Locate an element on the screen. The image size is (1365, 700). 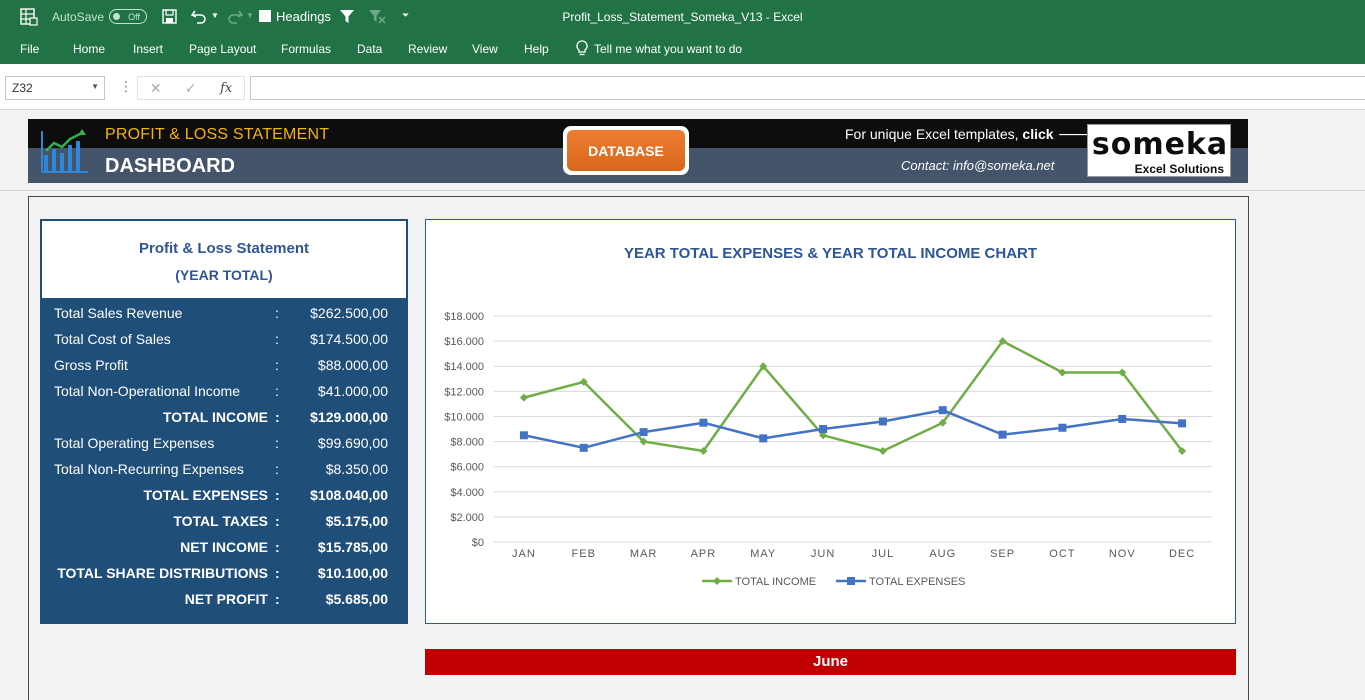
pl-row-label: NET INCOME is located at coordinates (224, 547).